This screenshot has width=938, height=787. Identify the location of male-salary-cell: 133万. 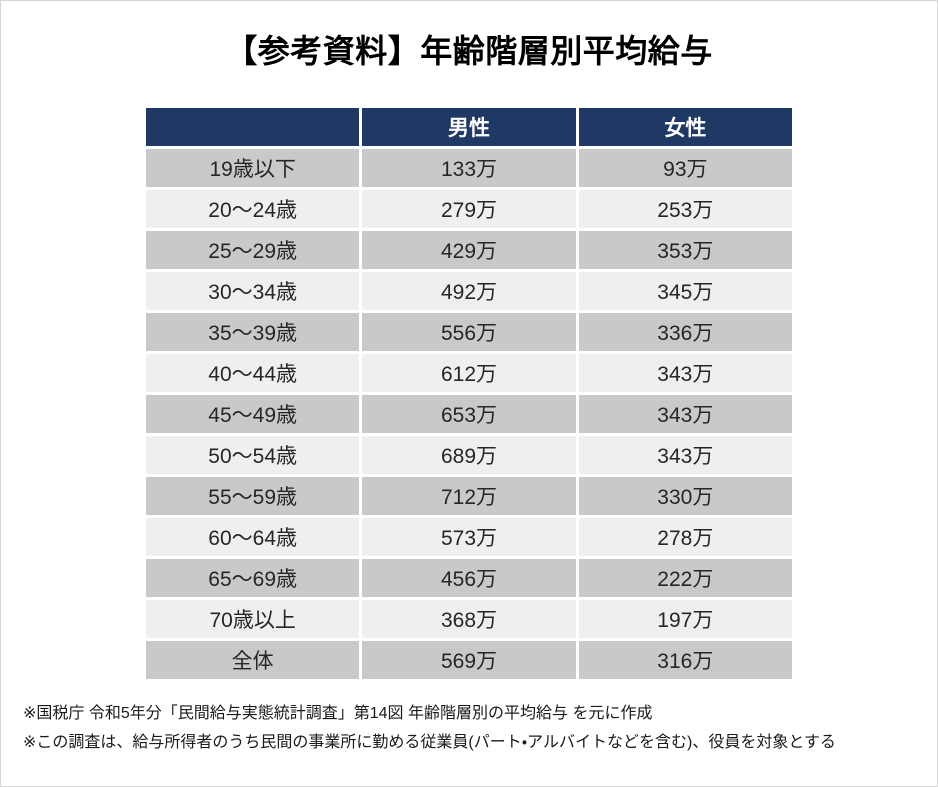
(469, 168).